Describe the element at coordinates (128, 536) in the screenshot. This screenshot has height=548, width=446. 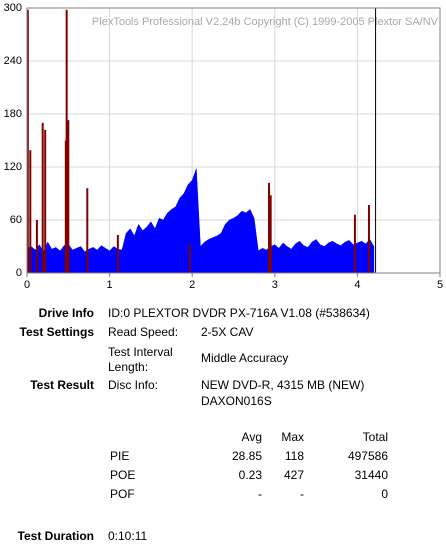
I see `value: 0:10:11` at that location.